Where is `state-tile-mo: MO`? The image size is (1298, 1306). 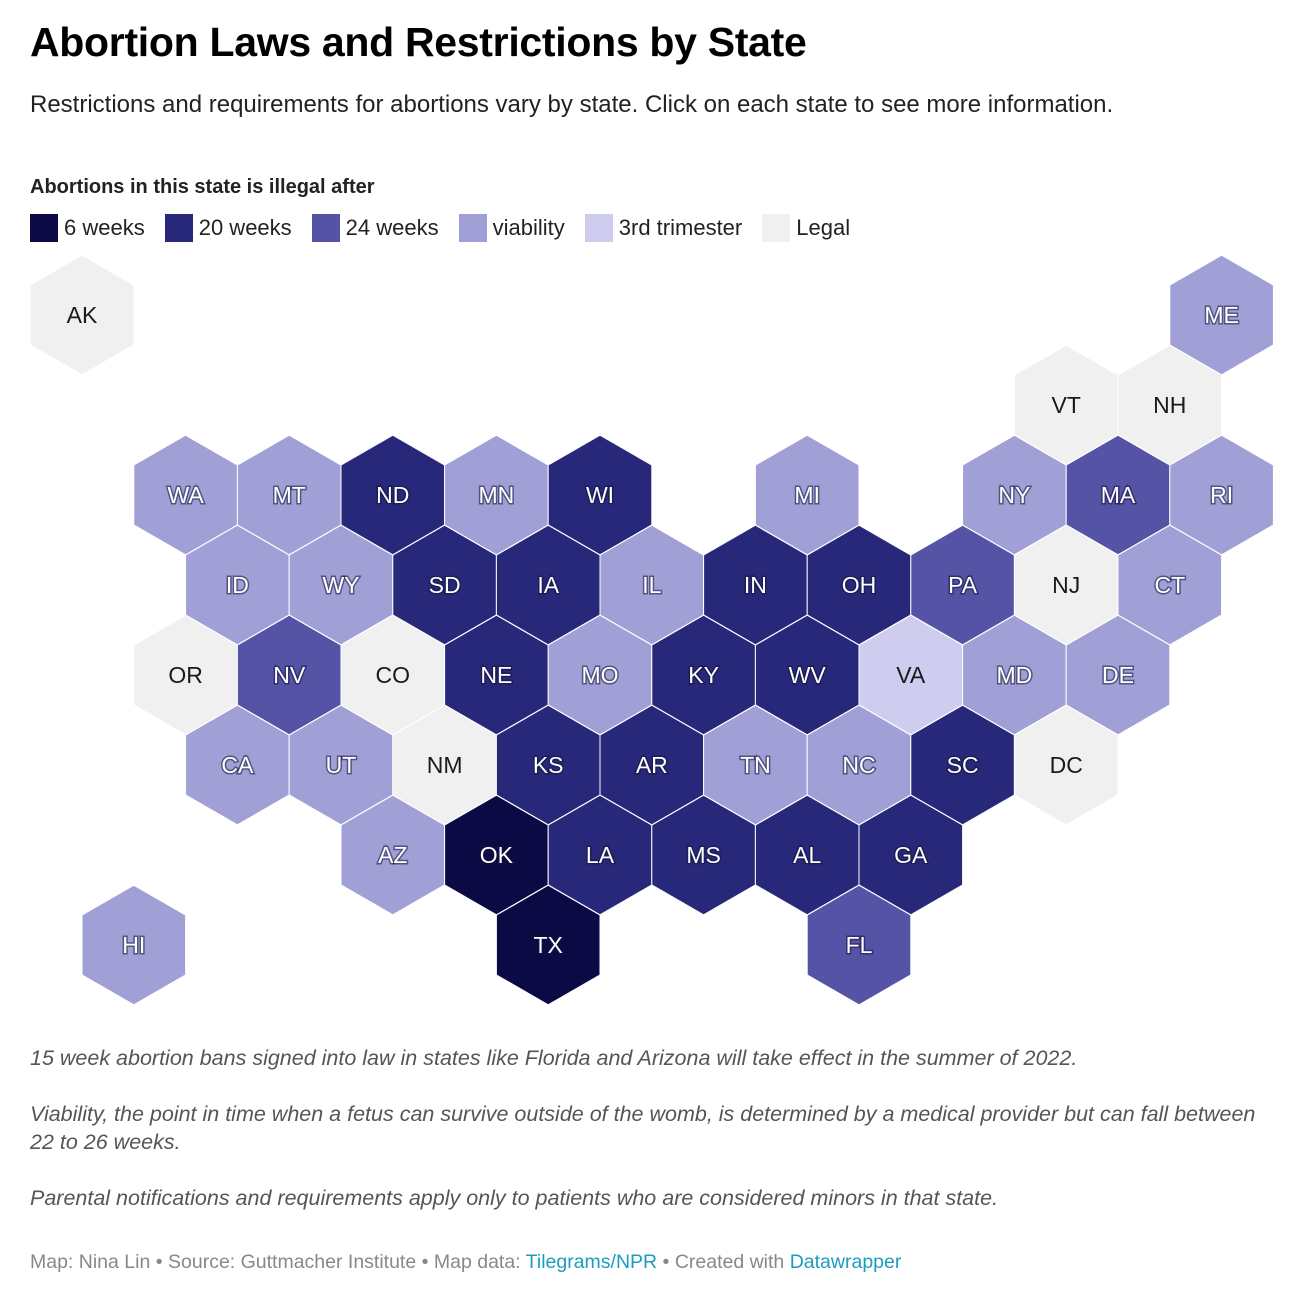 state-tile-mo: MO is located at coordinates (600, 675).